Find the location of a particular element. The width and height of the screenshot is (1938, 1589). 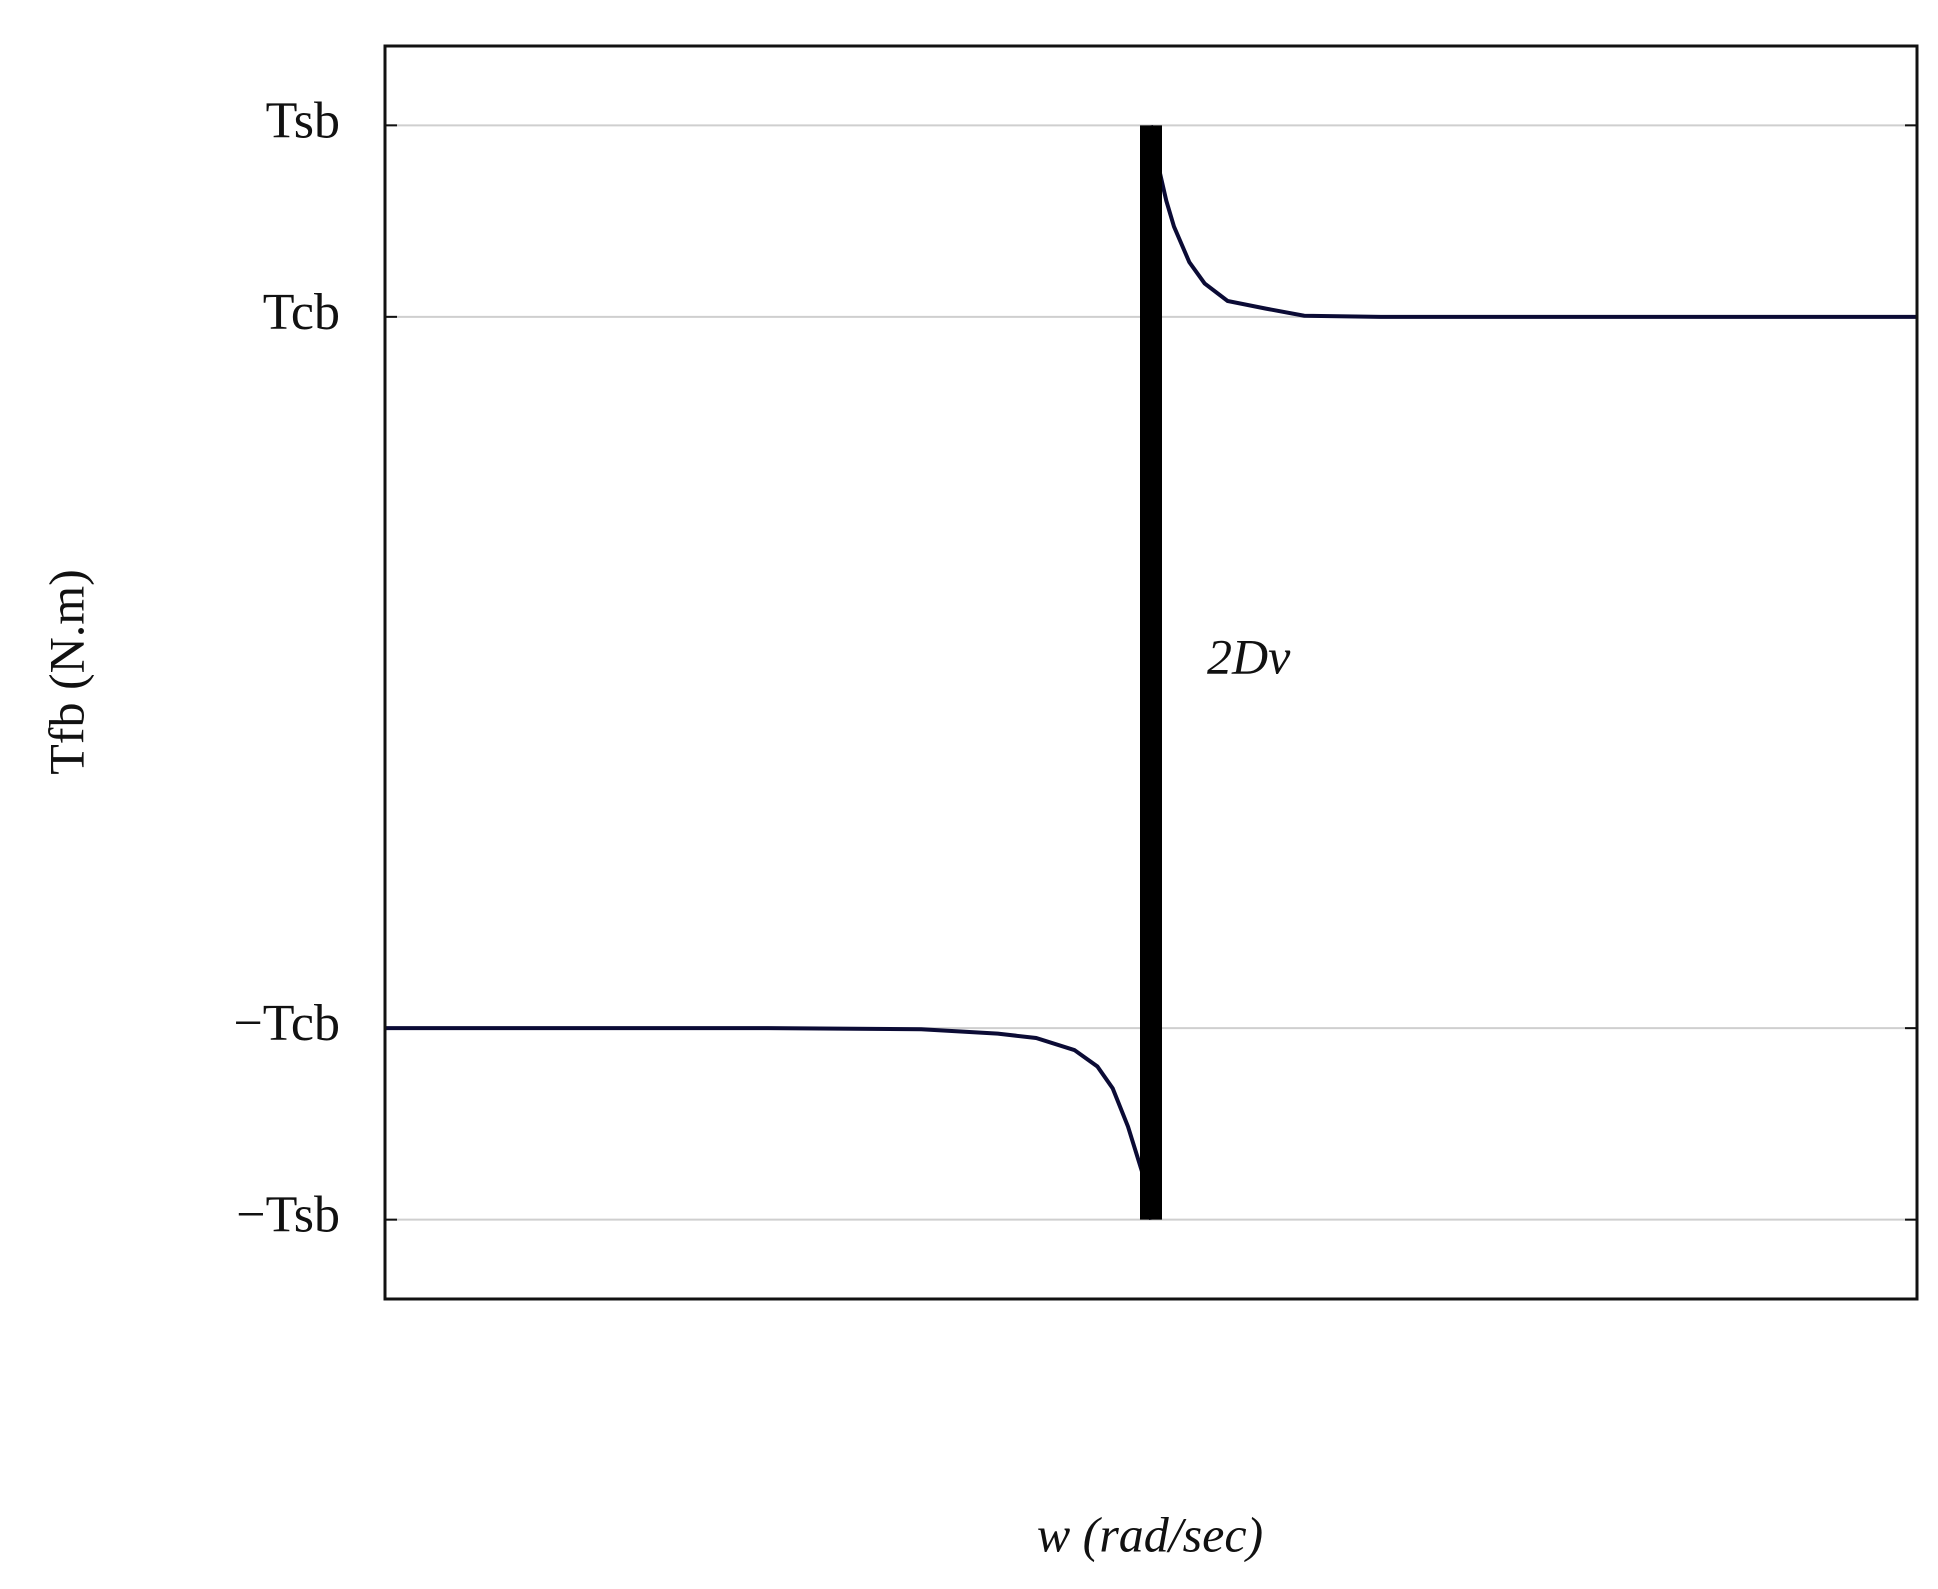

annotation: 2Dv is located at coordinates (1249, 656).